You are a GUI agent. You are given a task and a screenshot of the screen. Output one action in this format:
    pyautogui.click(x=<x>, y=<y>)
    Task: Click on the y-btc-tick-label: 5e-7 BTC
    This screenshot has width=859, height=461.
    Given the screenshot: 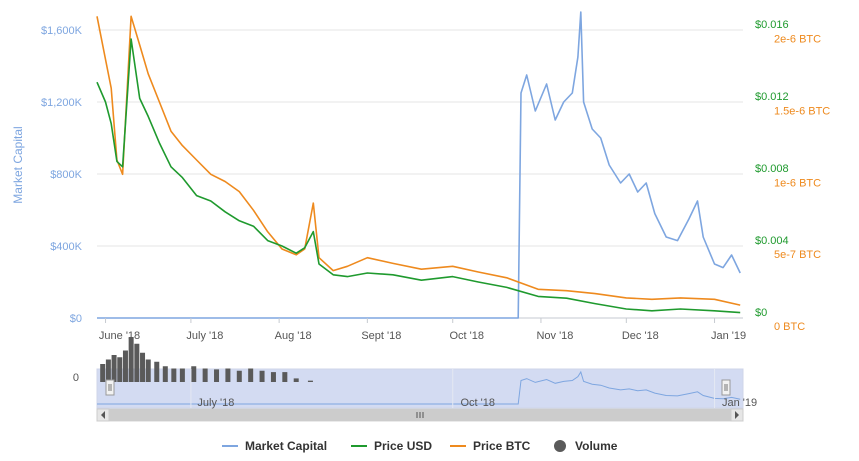 What is the action you would take?
    pyautogui.click(x=797, y=255)
    